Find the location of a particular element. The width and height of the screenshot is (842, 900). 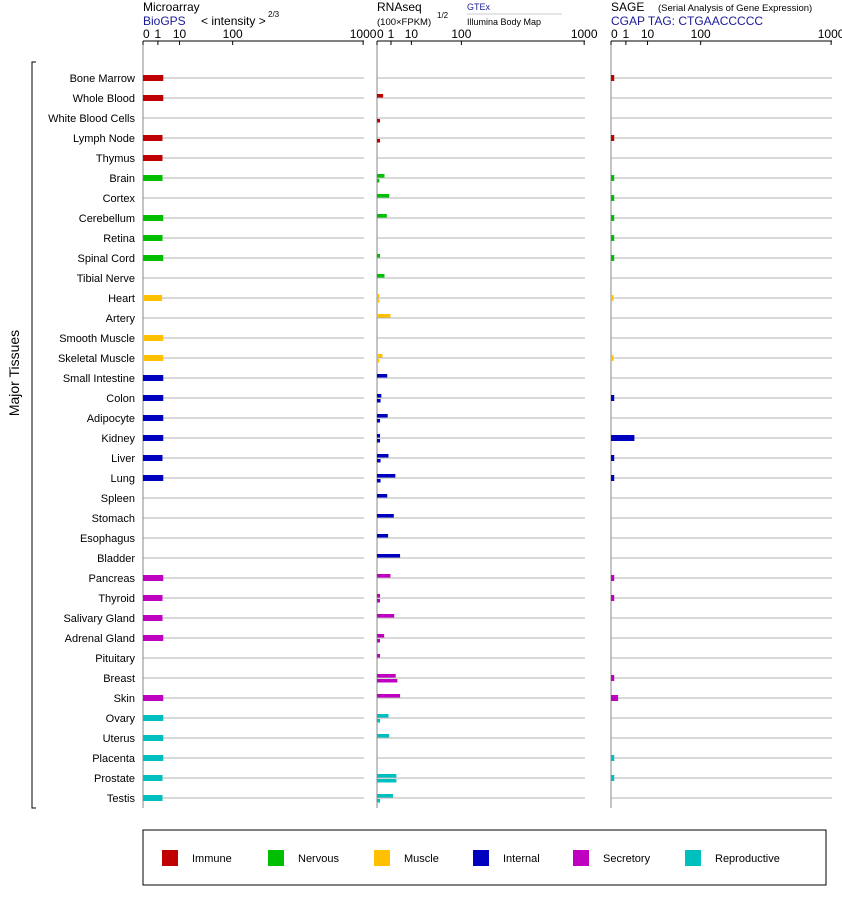

sage-tick-label: 100 is located at coordinates (701, 34).